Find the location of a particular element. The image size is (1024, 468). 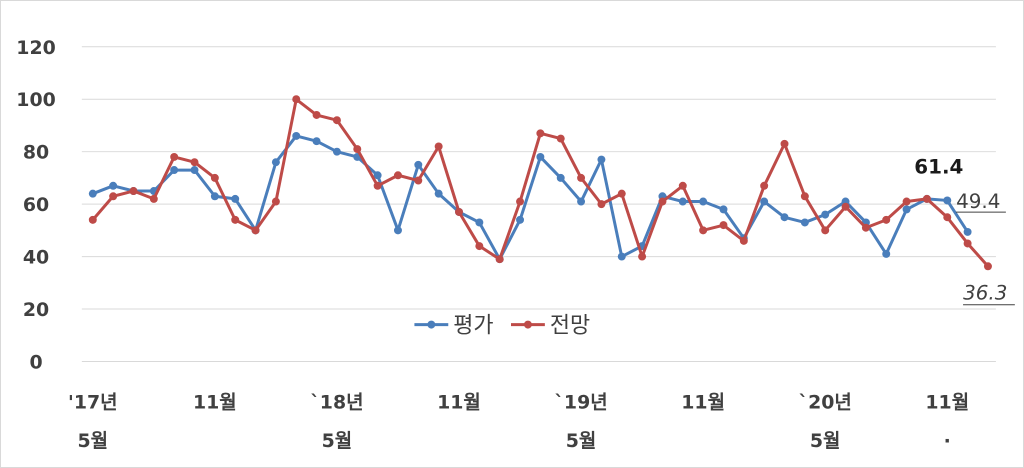

y-tick-label: 60 is located at coordinates (36, 205).